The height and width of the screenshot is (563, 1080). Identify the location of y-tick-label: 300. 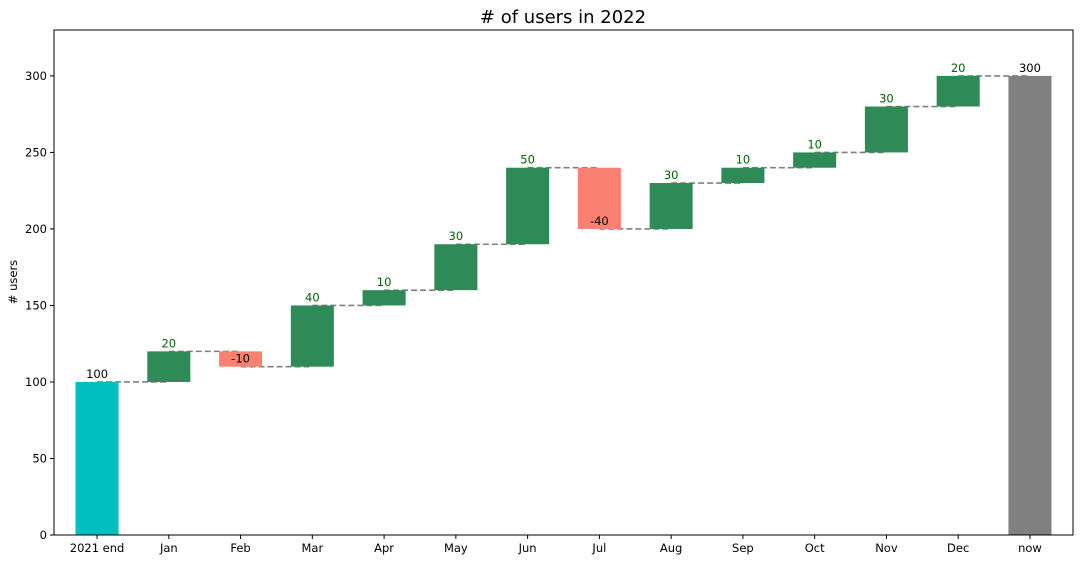
(36, 76).